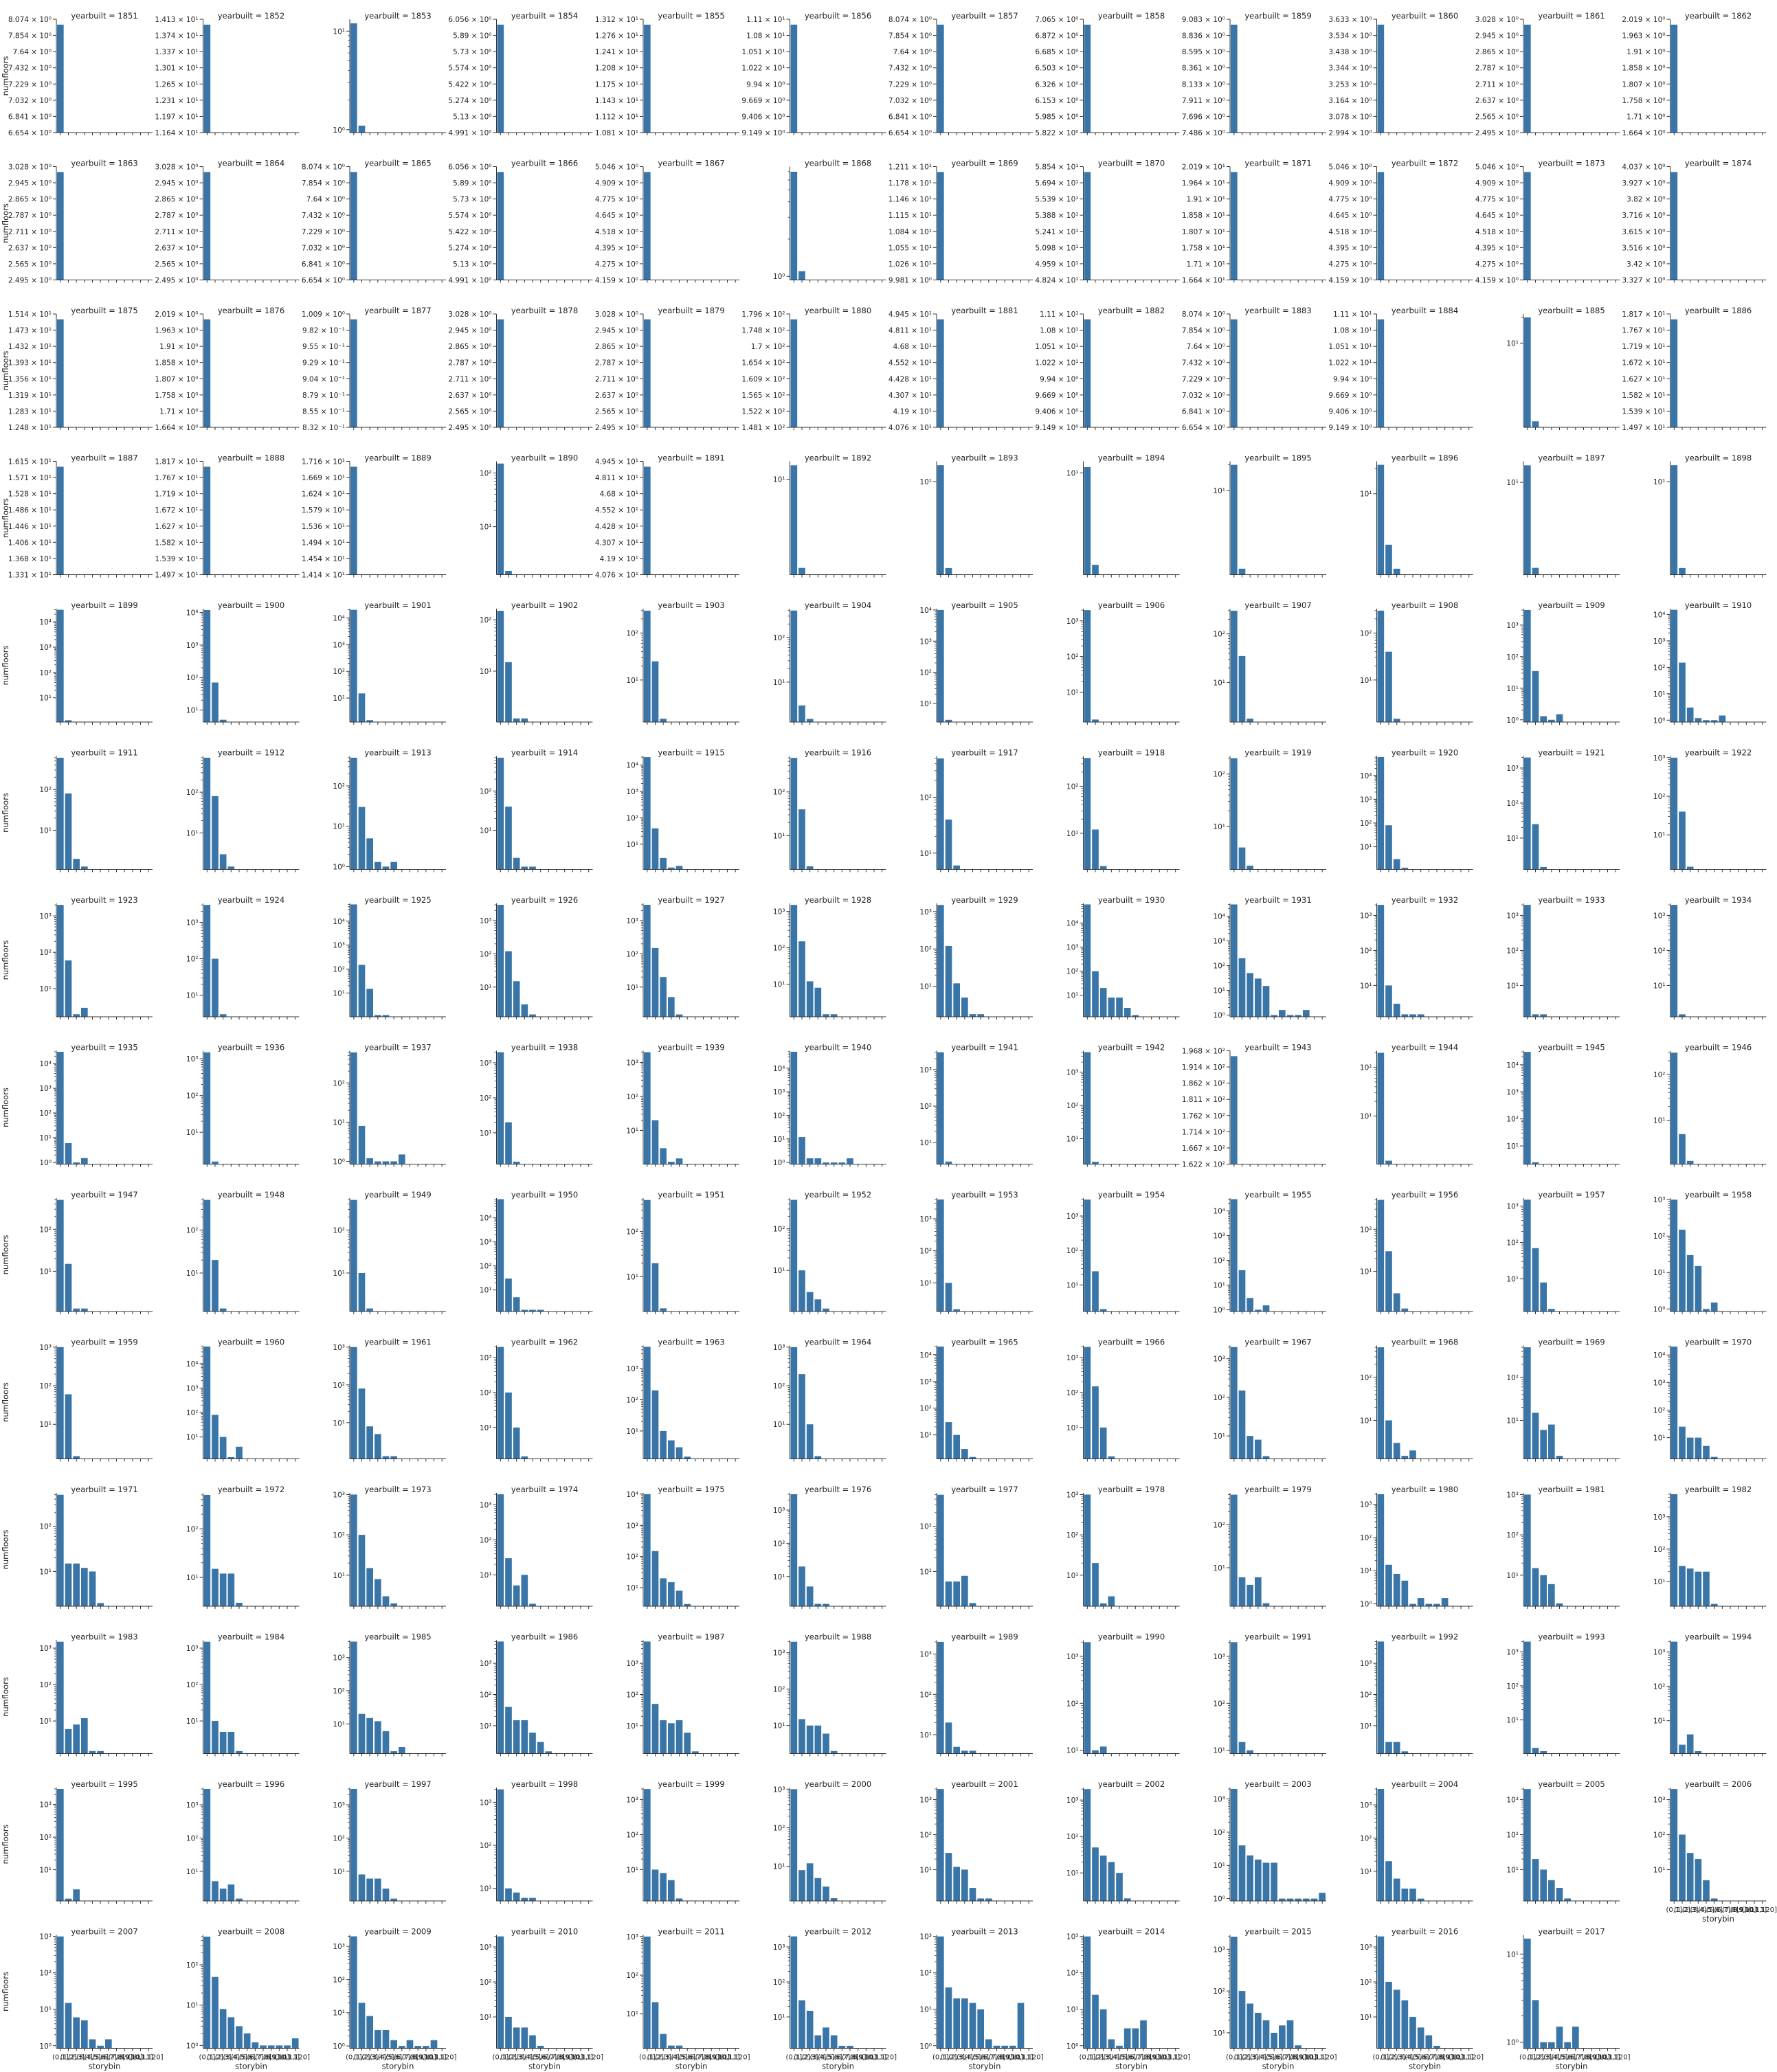 This screenshot has height=2072, width=1777. Describe the element at coordinates (1203, 84) in the screenshot. I see `y-tick-label: 8.133 × 10⁰` at that location.